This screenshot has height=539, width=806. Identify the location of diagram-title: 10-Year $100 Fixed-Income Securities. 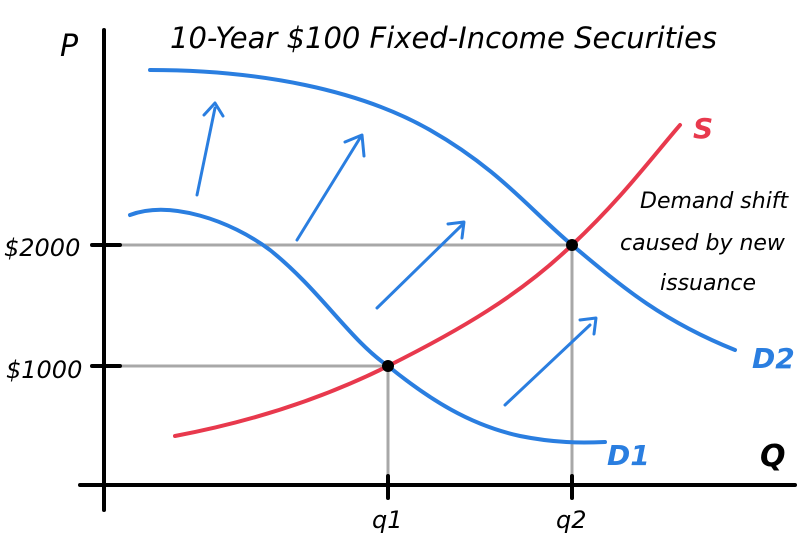
(443, 38).